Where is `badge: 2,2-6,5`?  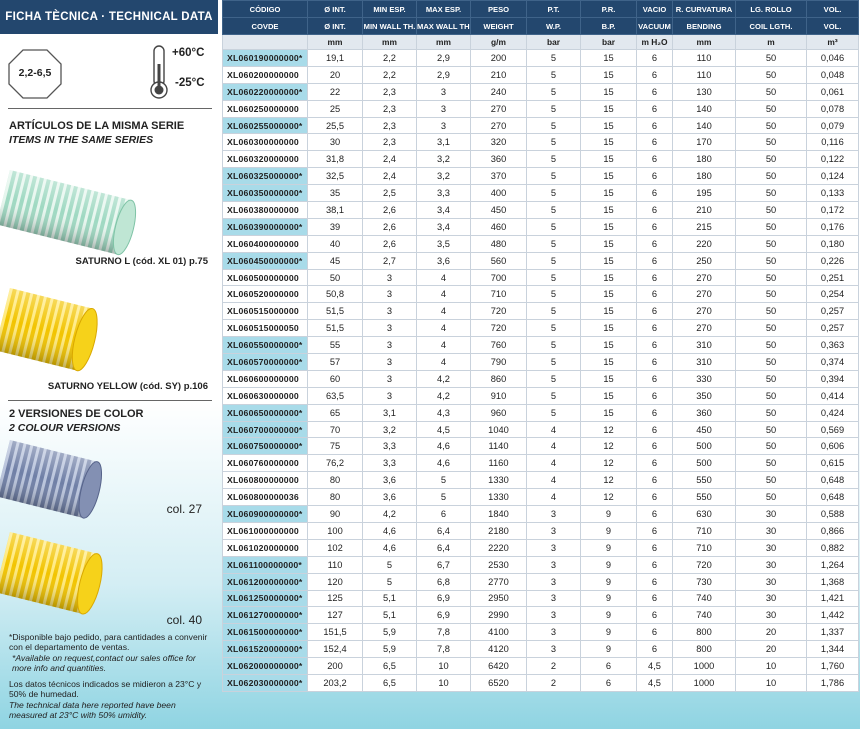 badge: 2,2-6,5 is located at coordinates (35, 73).